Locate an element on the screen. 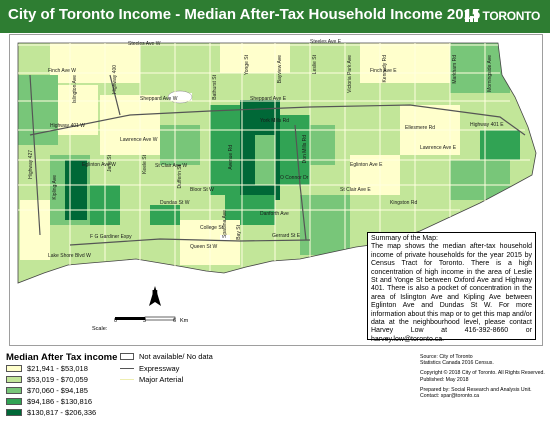  legend-major-arterial-line is located at coordinates (127, 379).